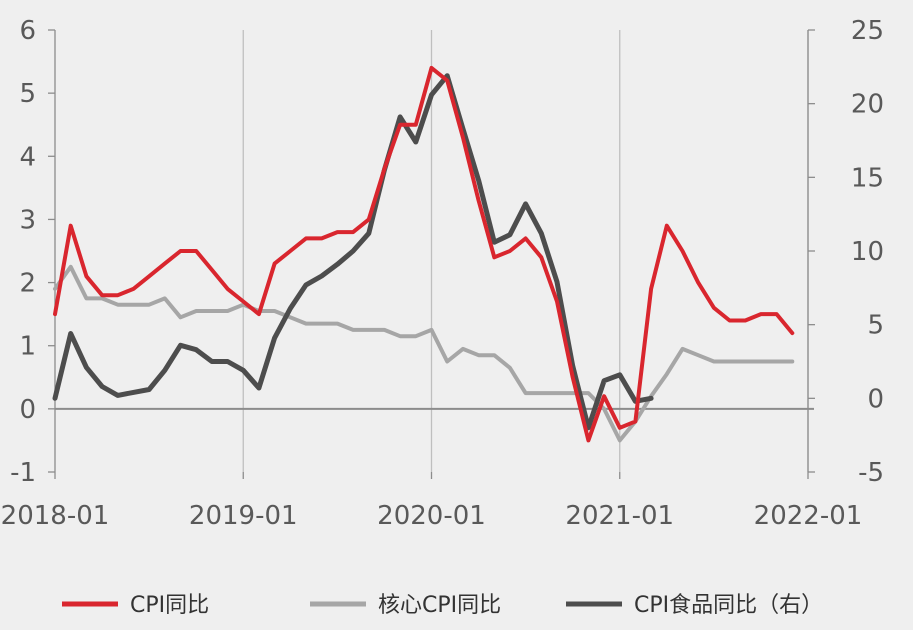  Describe the element at coordinates (27, 94) in the screenshot. I see `y-left-tick-label: 5` at that location.